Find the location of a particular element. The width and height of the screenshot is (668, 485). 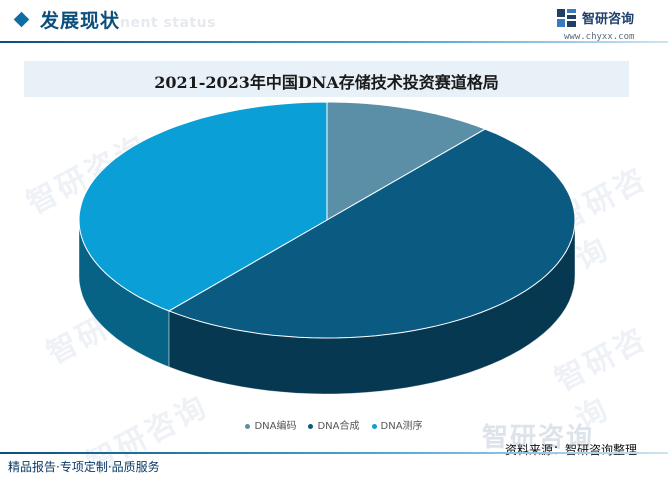

legend-label: DNA测序 is located at coordinates (401, 426).